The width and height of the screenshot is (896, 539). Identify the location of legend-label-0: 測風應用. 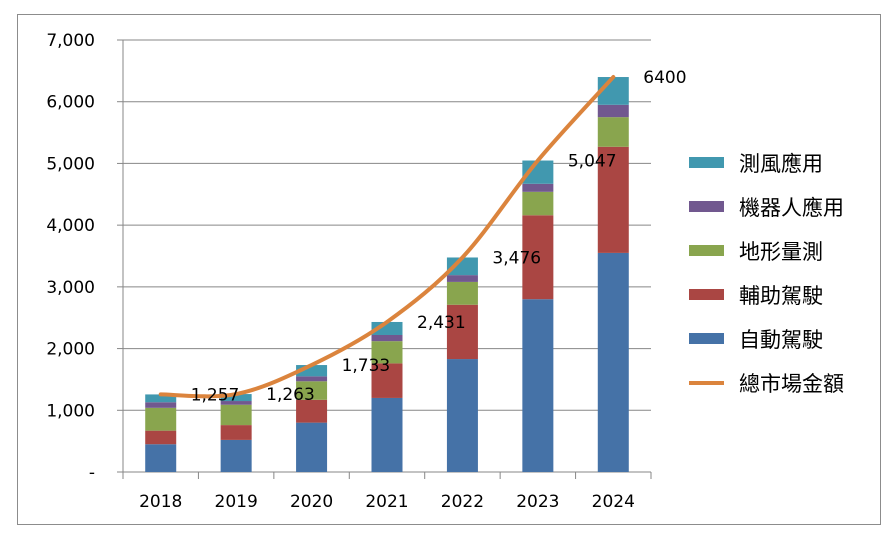
(781, 164).